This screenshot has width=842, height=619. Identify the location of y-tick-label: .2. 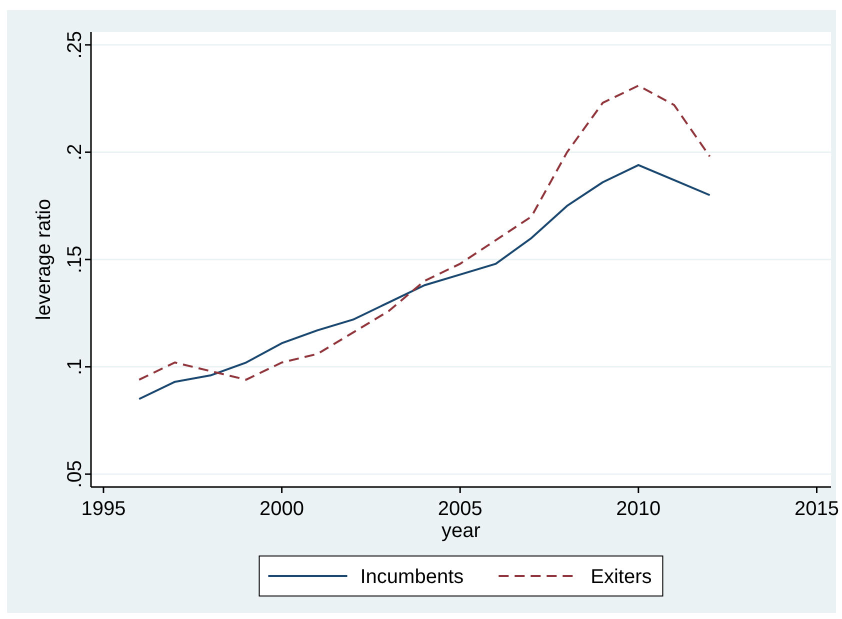
(75, 152).